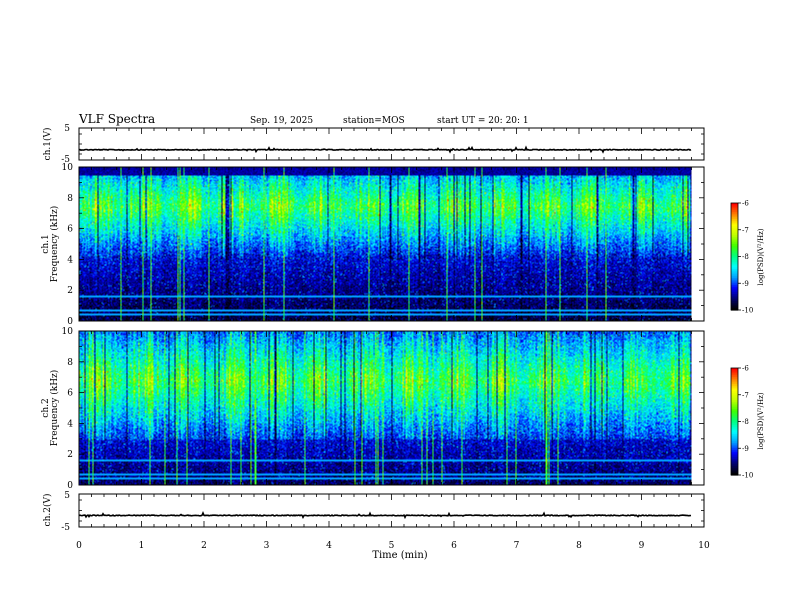 This screenshot has height=612, width=792. What do you see at coordinates (374, 121) in the screenshot?
I see `station-label: station=MOS` at bounding box center [374, 121].